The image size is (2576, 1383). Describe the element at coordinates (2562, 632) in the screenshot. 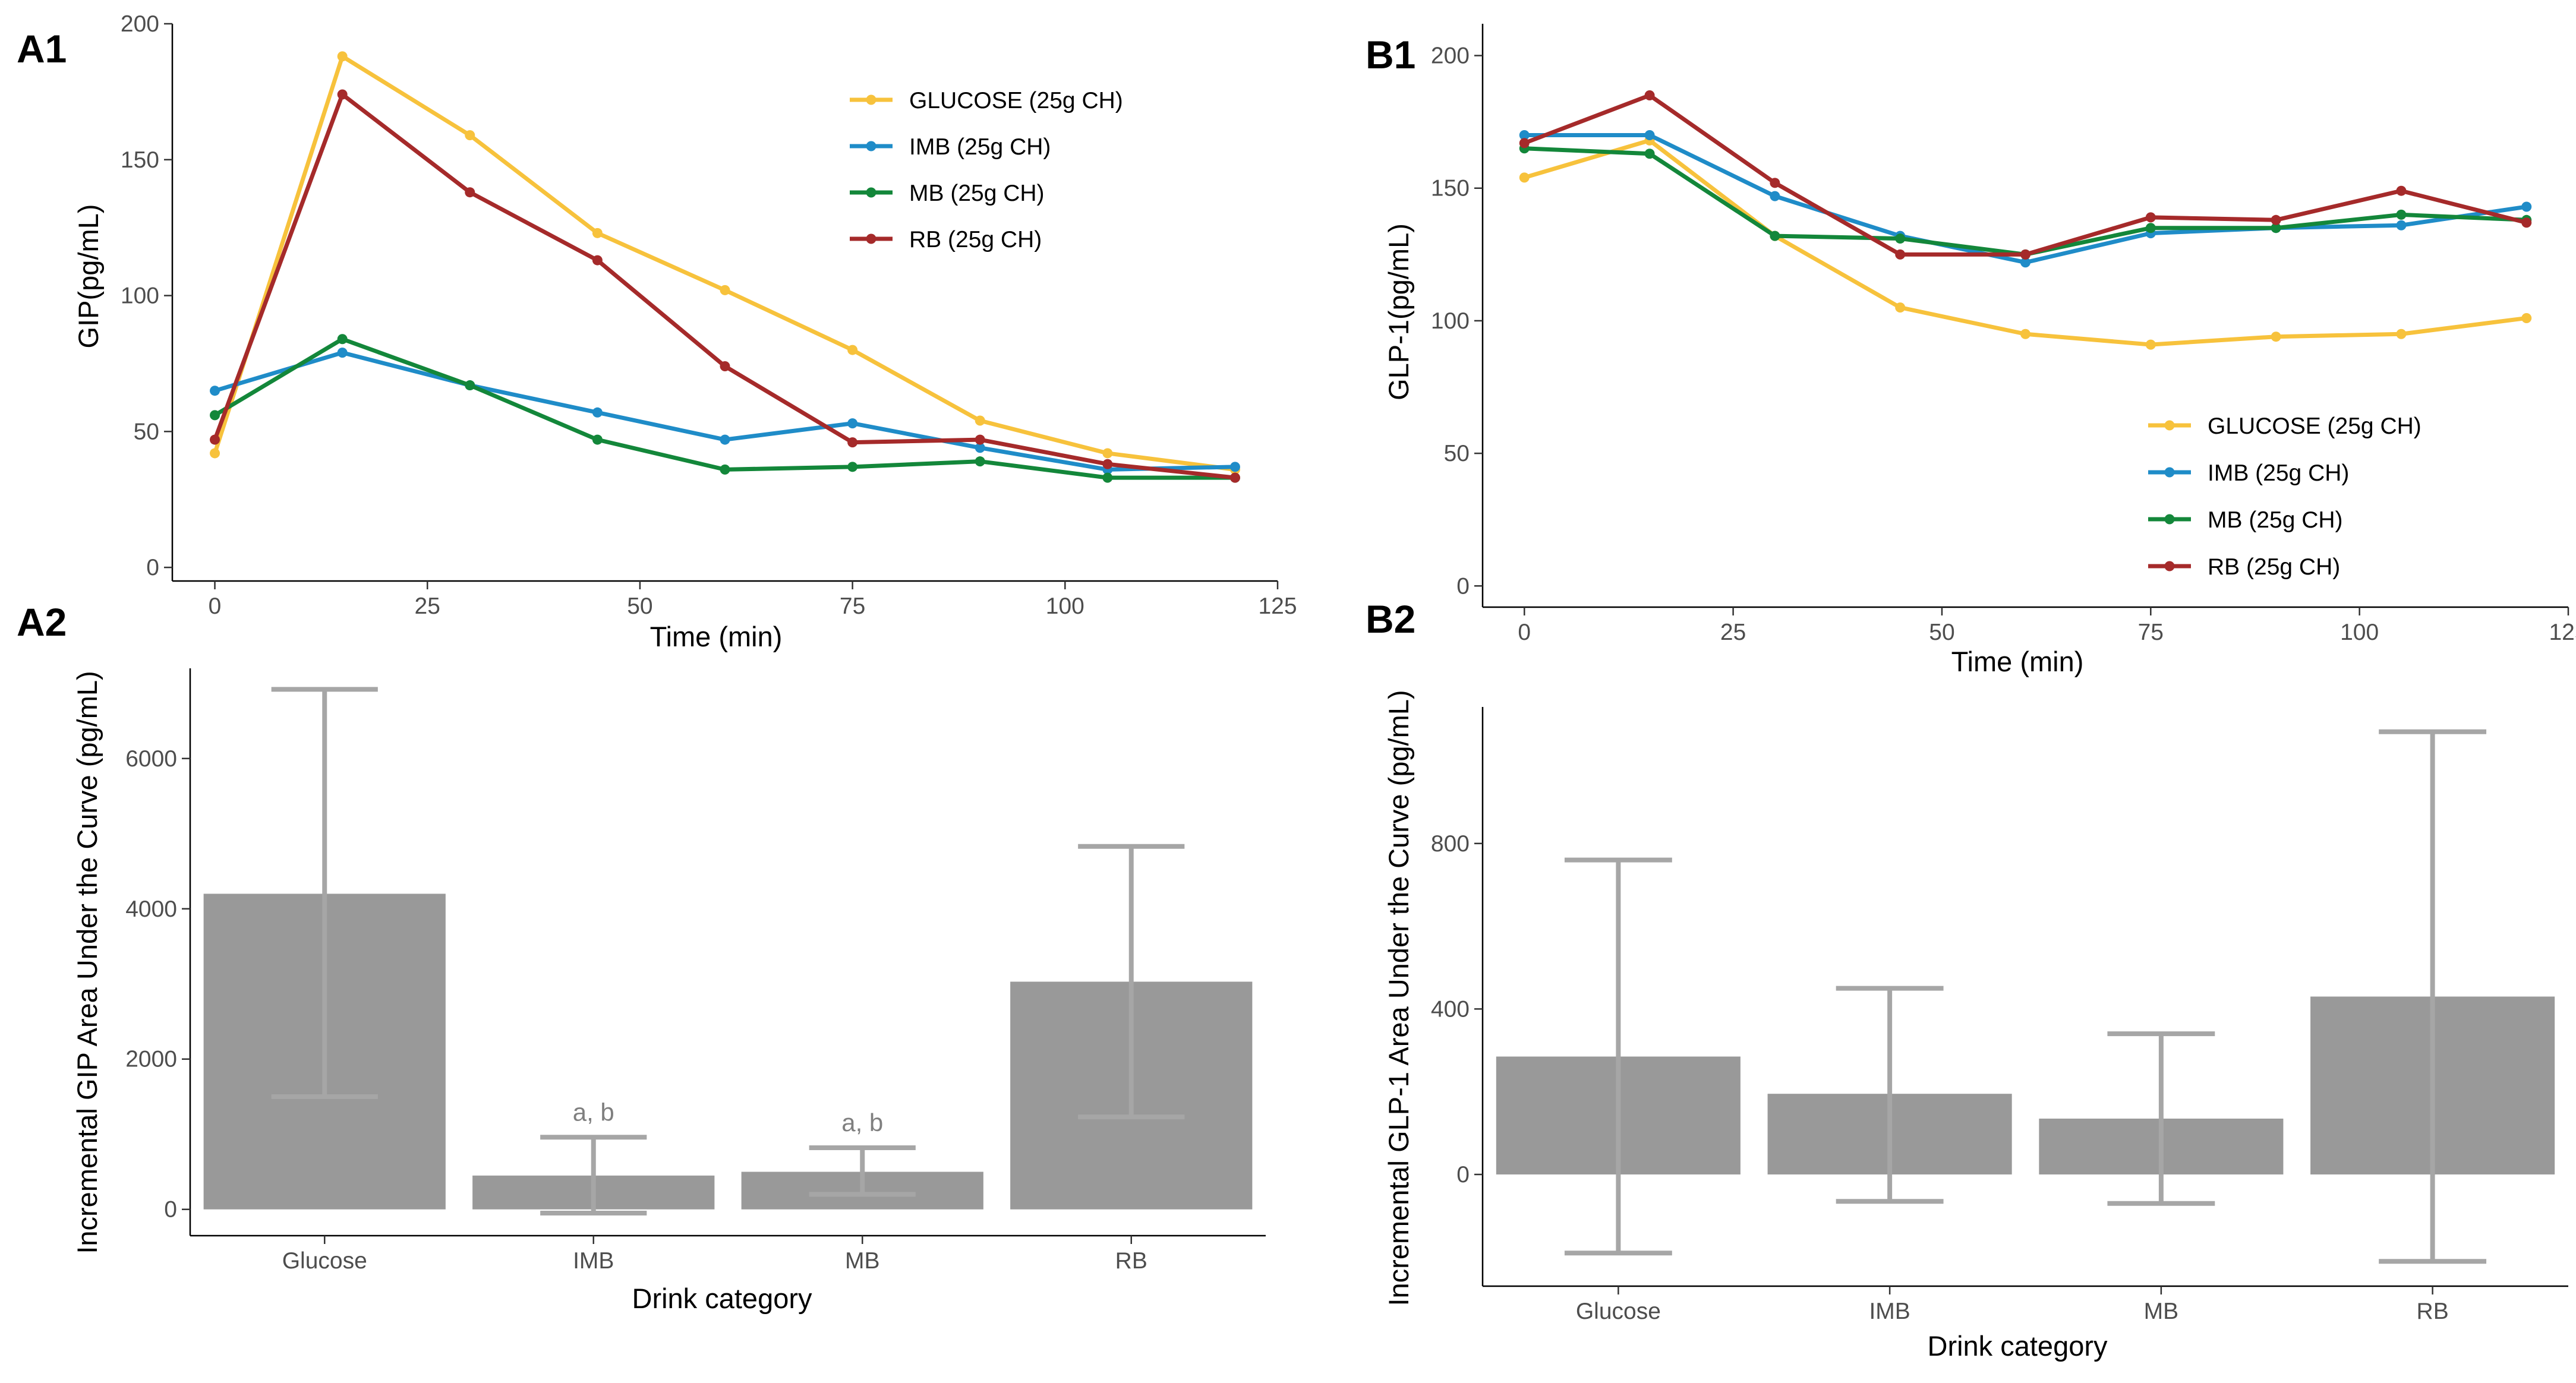

I see `b1-x-tick-label: 125` at that location.